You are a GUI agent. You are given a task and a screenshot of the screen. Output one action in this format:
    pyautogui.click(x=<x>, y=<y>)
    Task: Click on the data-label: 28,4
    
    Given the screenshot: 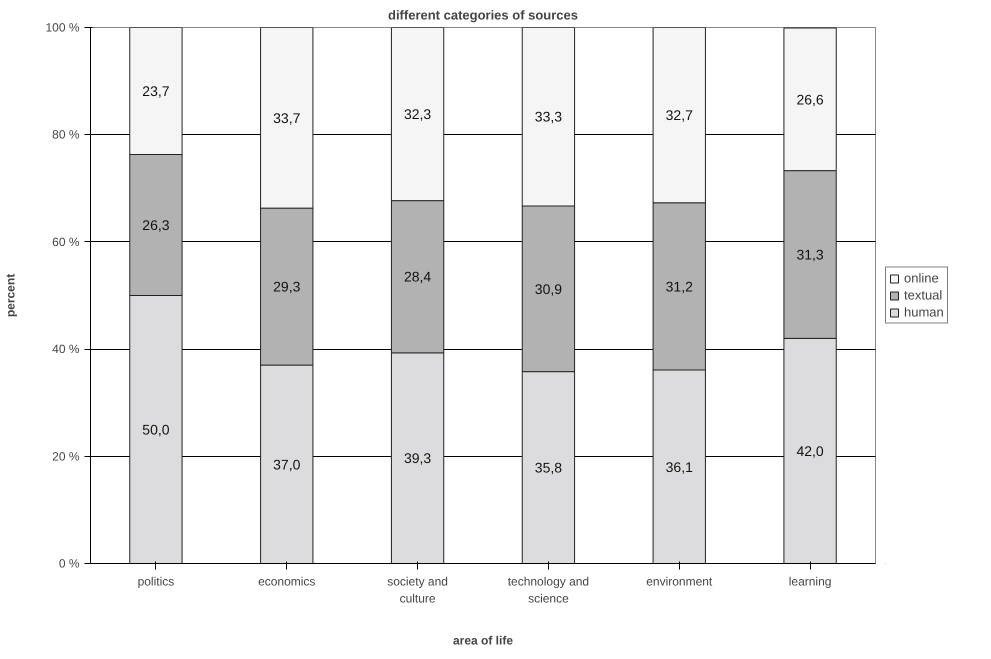 What is the action you would take?
    pyautogui.click(x=418, y=276)
    